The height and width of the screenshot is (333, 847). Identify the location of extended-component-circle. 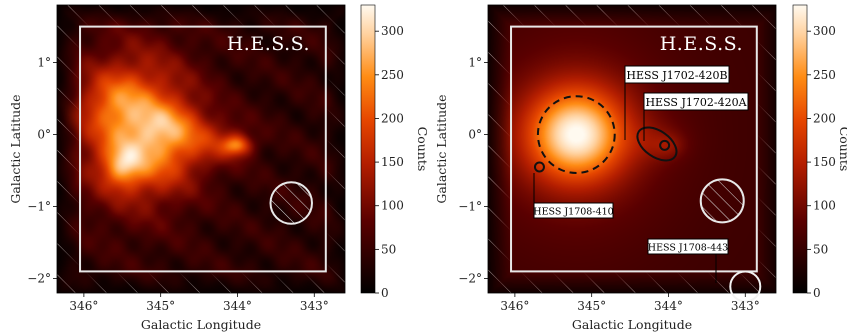
(576, 135).